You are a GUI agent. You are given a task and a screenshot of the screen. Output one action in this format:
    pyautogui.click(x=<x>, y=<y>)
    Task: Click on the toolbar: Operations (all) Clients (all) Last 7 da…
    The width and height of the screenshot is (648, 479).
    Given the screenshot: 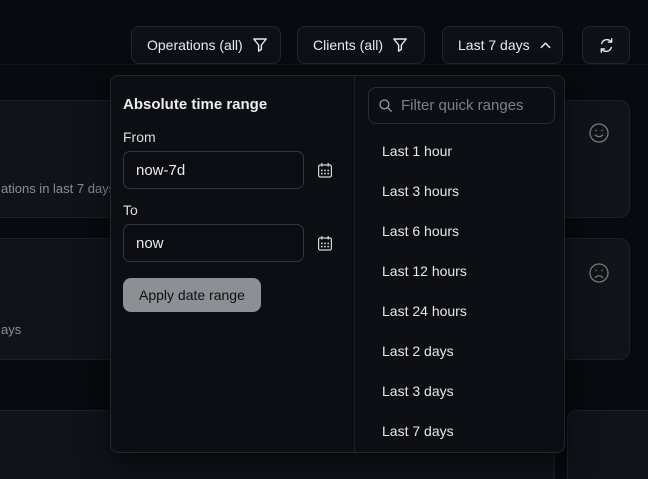 What is the action you would take?
    pyautogui.click(x=324, y=32)
    